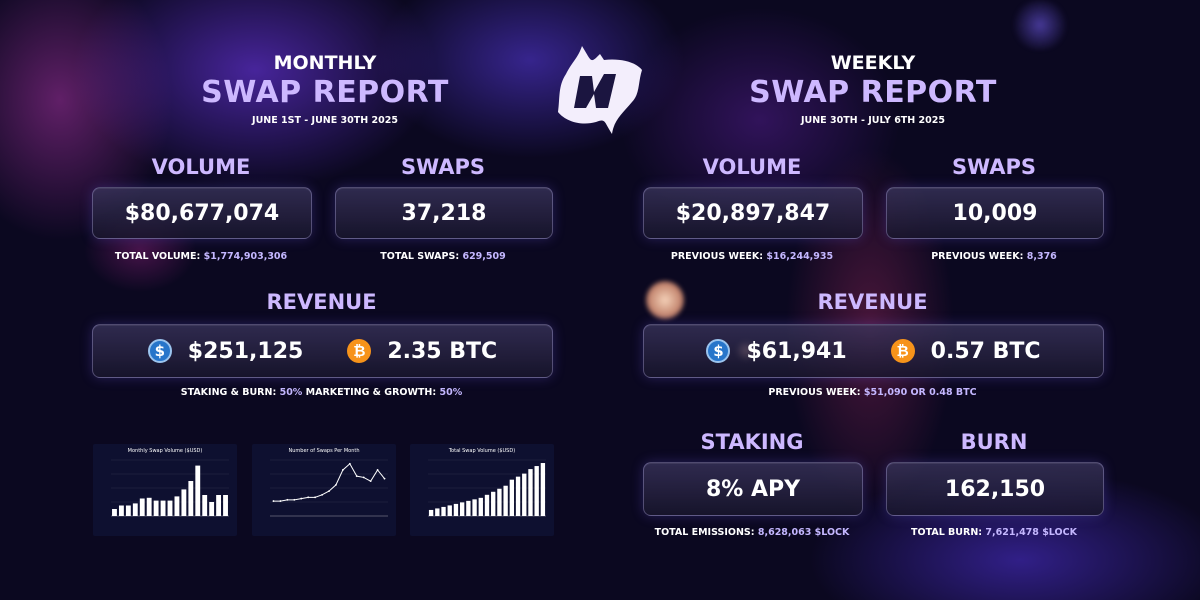  I want to click on chart-total-swap-volume: Total Swap Volume ($USD), so click(482, 490).